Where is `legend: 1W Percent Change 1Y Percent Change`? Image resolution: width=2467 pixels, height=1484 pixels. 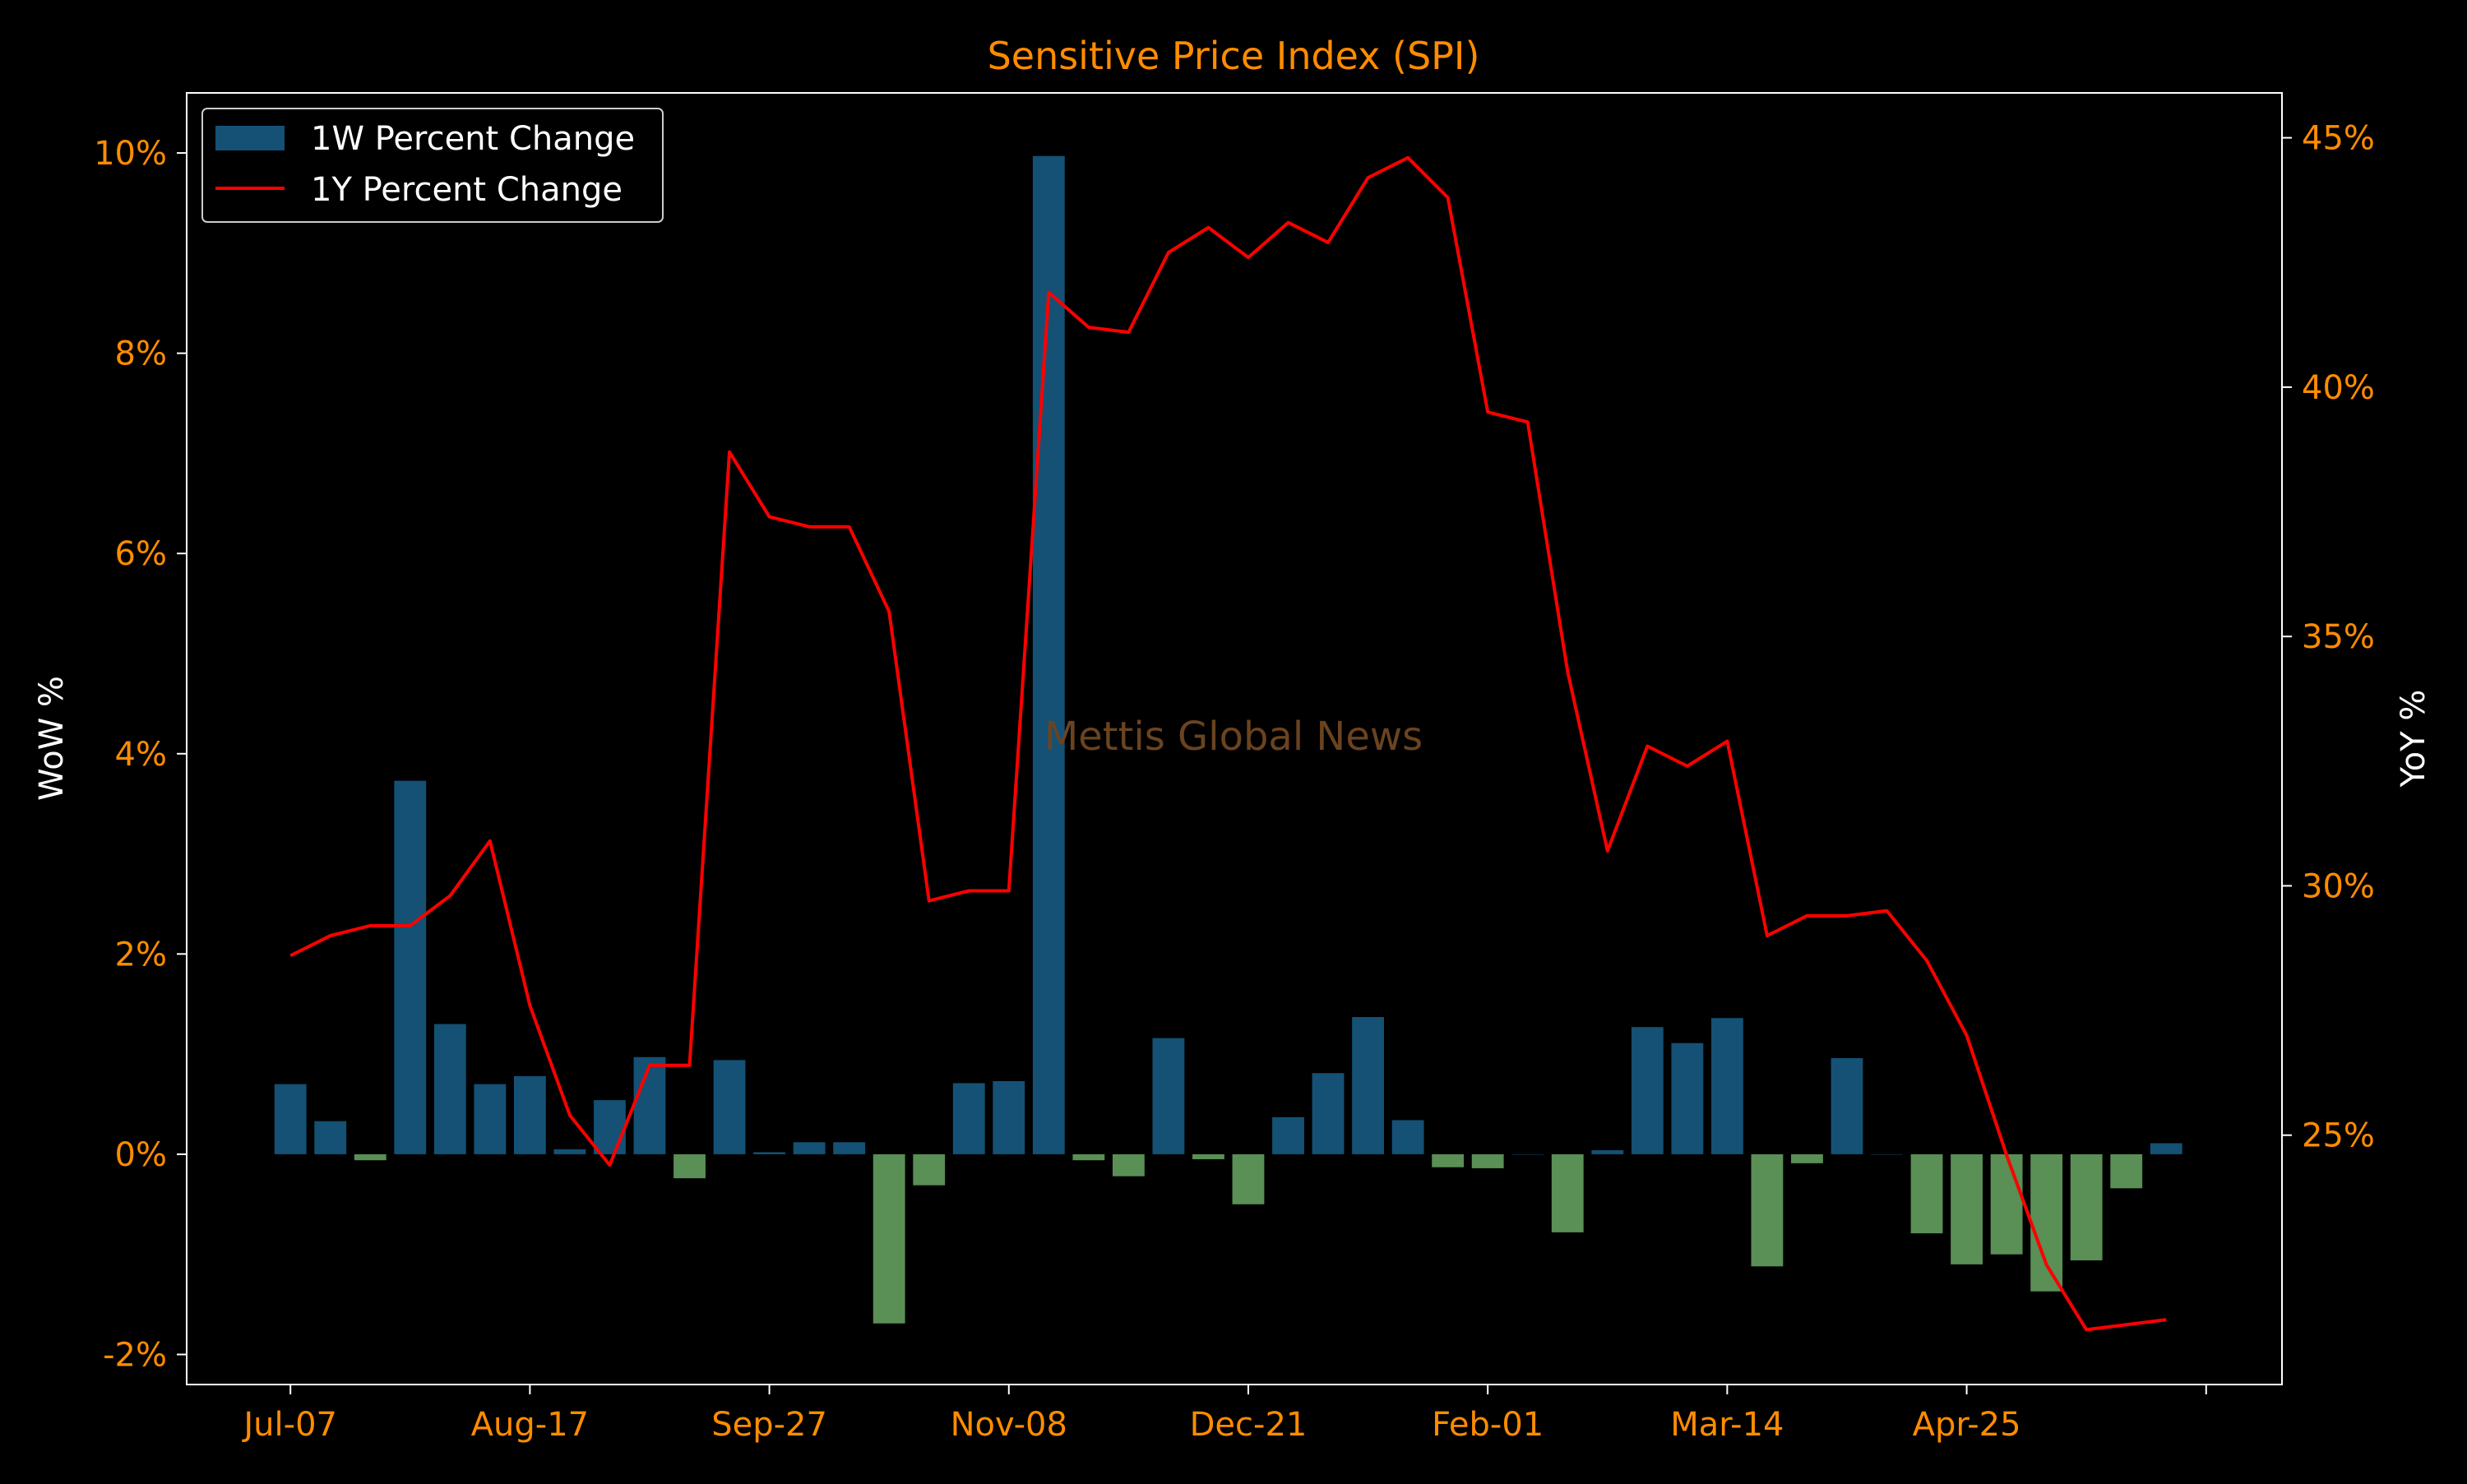 legend: 1W Percent Change 1Y Percent Change is located at coordinates (433, 166).